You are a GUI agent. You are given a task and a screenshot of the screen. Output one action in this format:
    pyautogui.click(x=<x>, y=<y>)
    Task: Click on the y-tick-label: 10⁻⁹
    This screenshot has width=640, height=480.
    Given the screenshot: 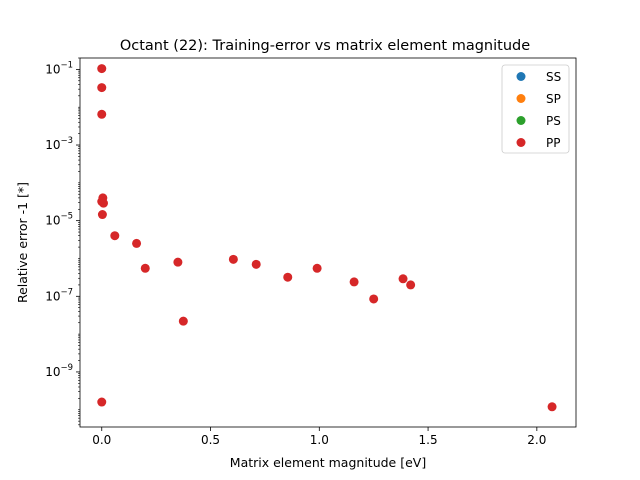 What is the action you would take?
    pyautogui.click(x=59, y=371)
    